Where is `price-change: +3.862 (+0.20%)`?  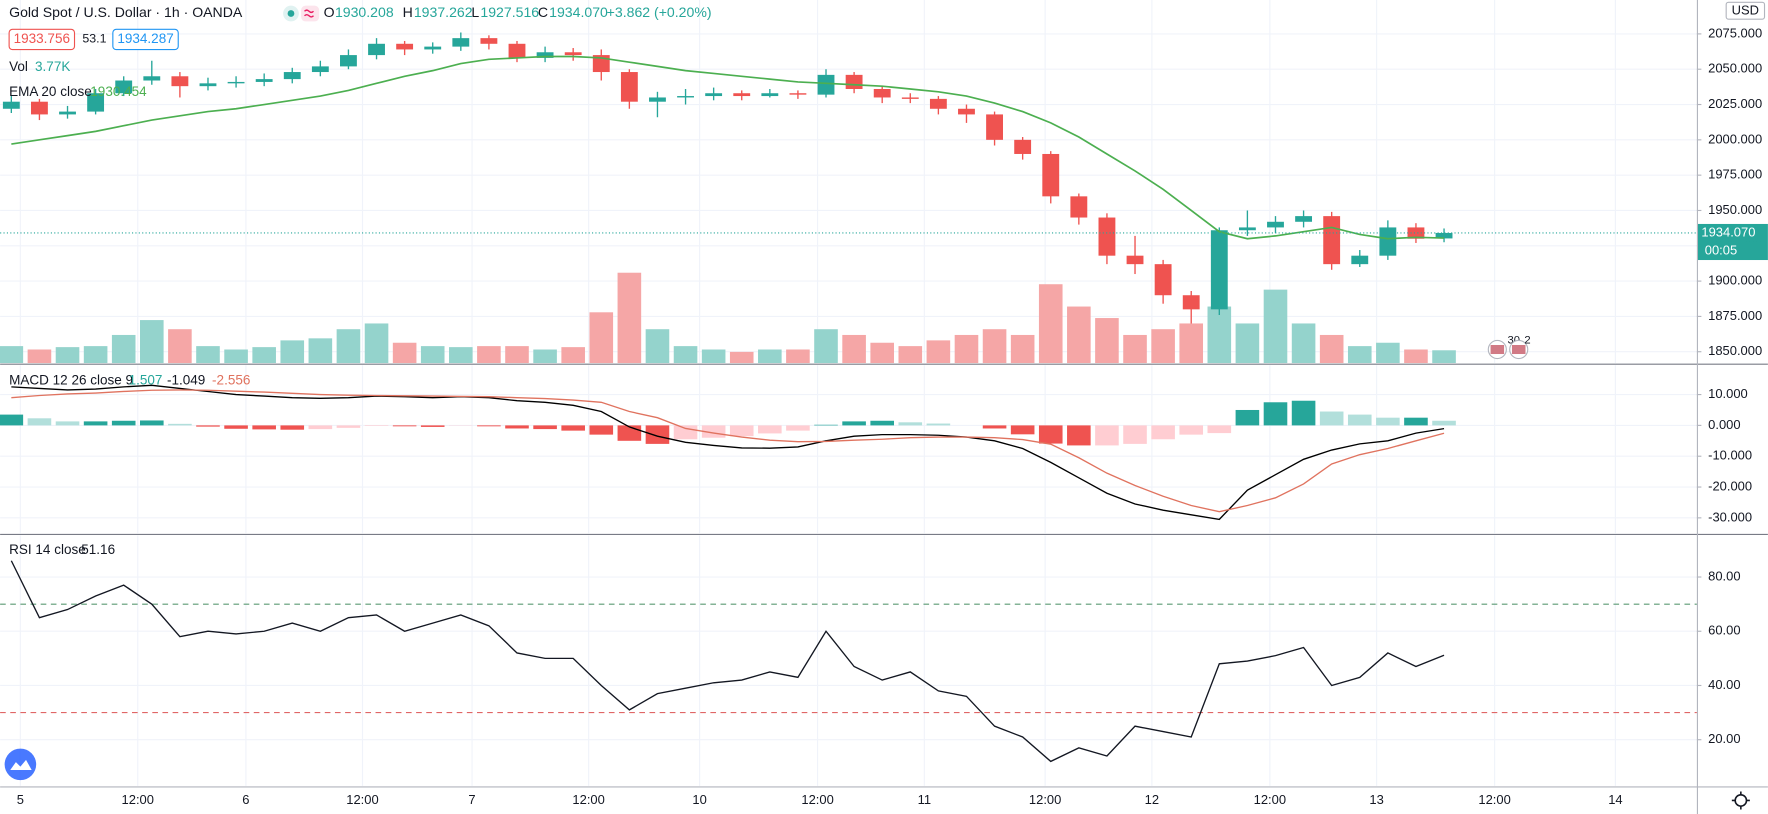
price-change: +3.862 (+0.20%) is located at coordinates (659, 12).